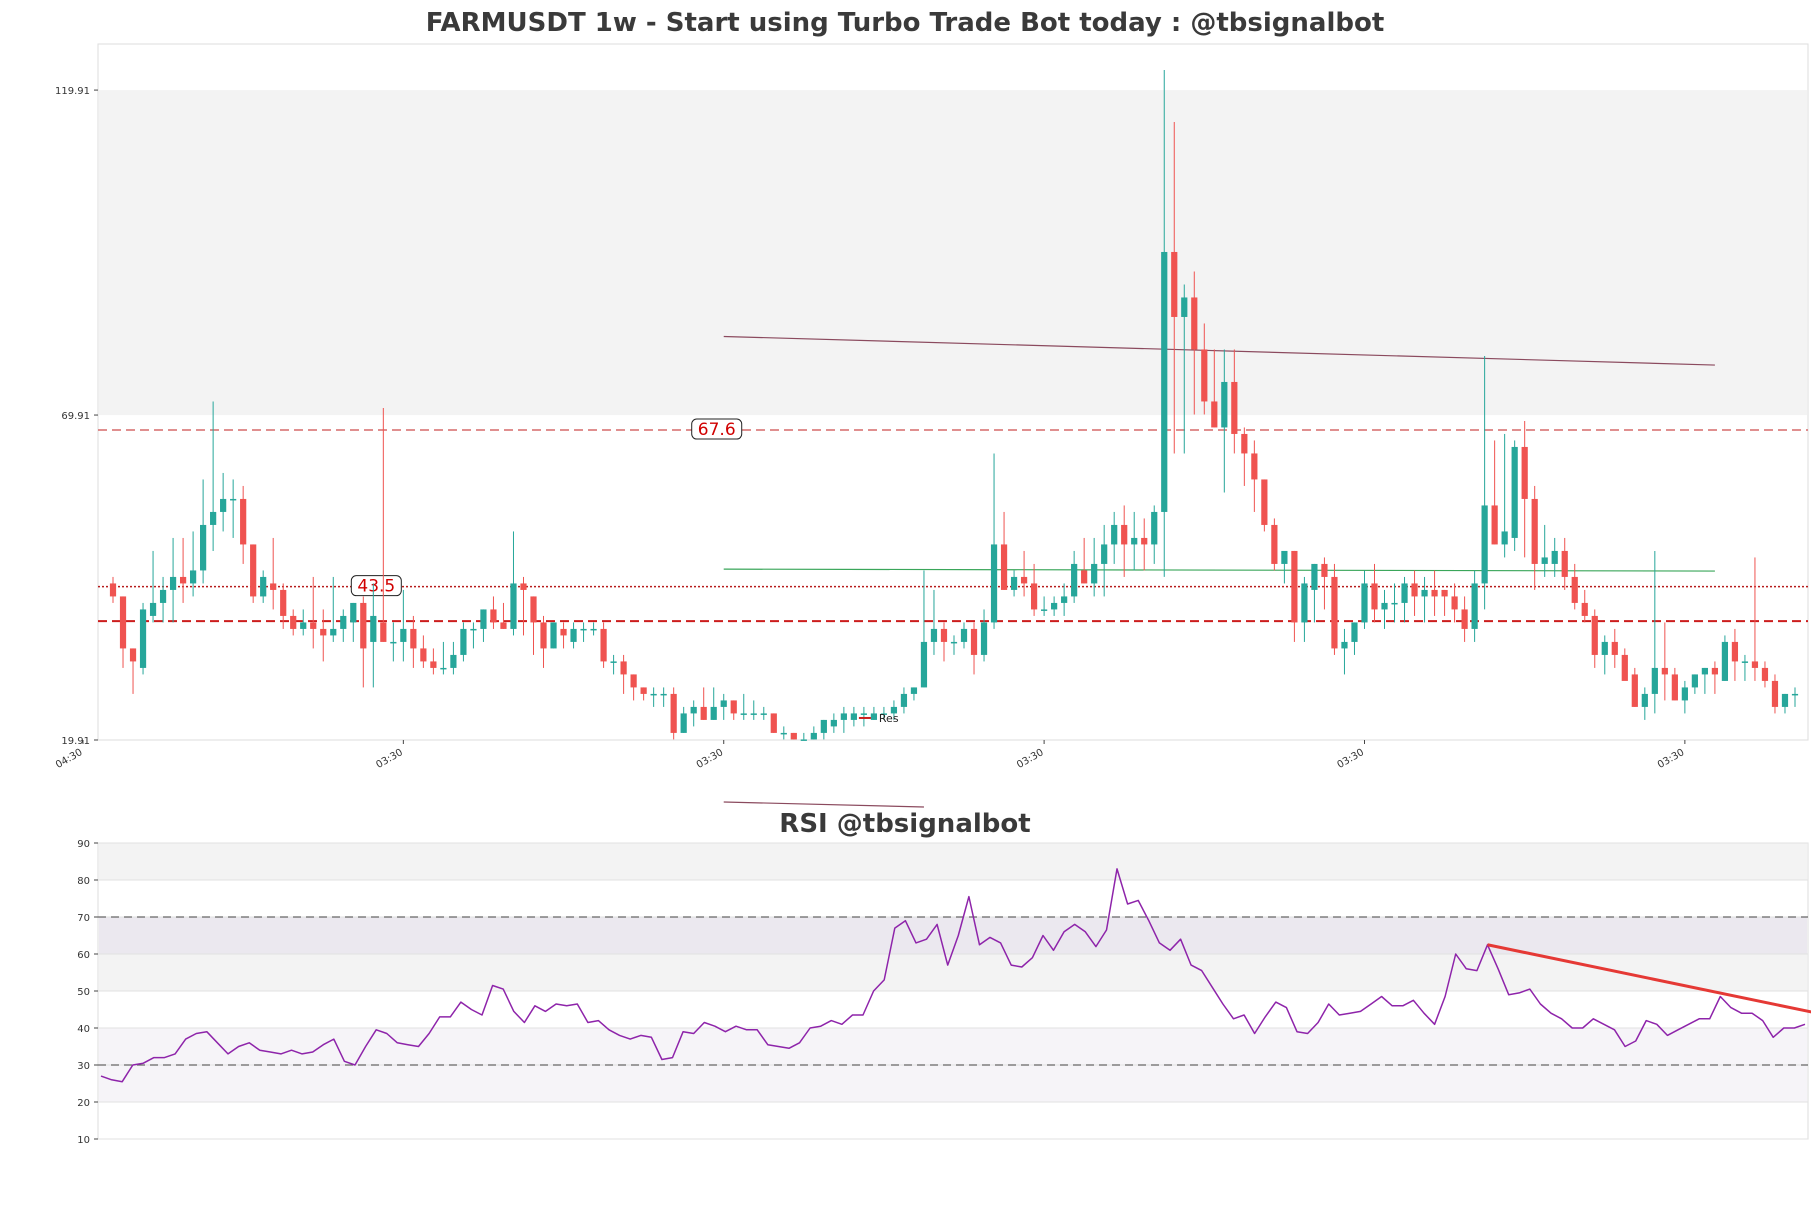 This screenshot has width=1811, height=1208. What do you see at coordinates (823, 804) in the screenshot?
I see `trendline-fragment` at bounding box center [823, 804].